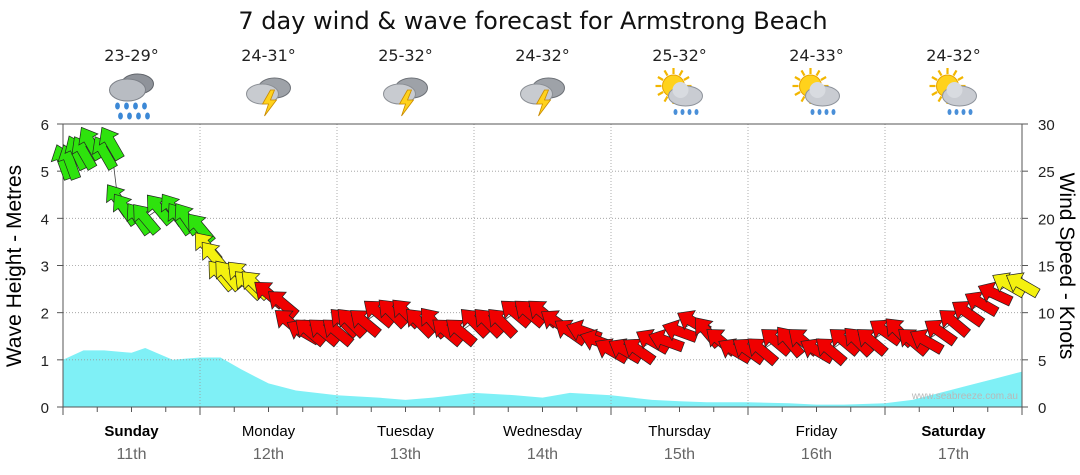 Image resolution: width=1080 pixels, height=475 pixels. Describe the element at coordinates (816, 454) in the screenshot. I see `day-date-label: 16th` at that location.